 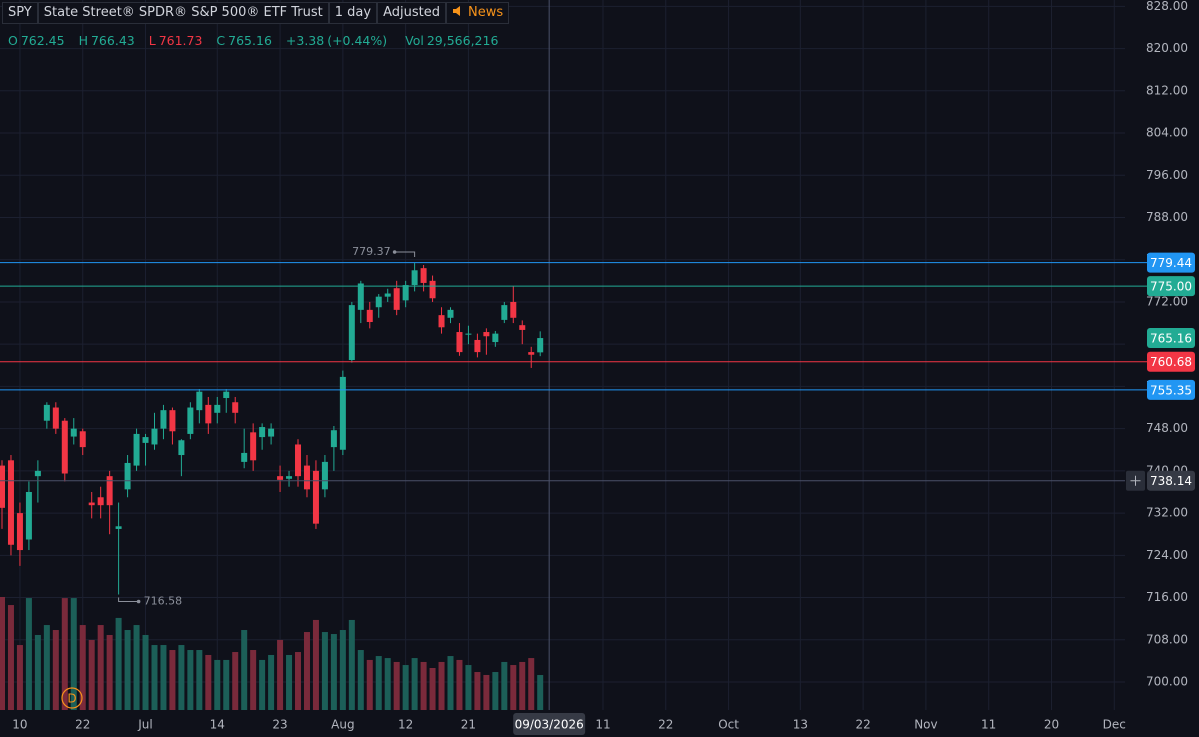 What do you see at coordinates (152, 40) in the screenshot?
I see `l-key: L` at bounding box center [152, 40].